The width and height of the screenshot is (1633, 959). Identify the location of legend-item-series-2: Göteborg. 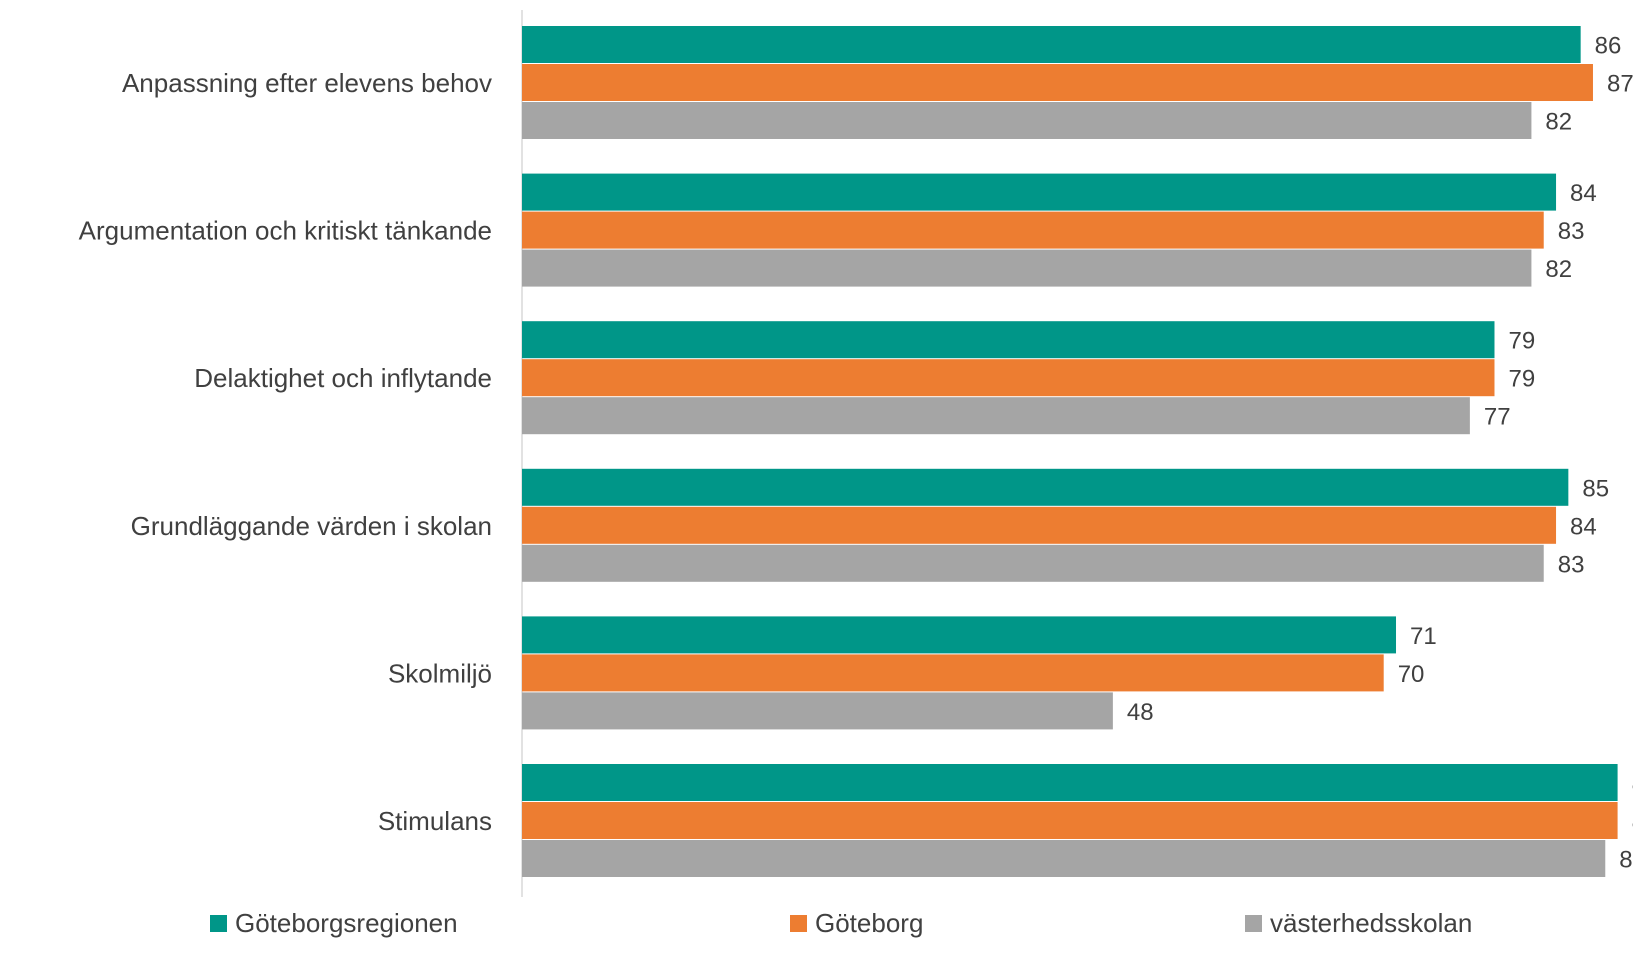
(856, 923).